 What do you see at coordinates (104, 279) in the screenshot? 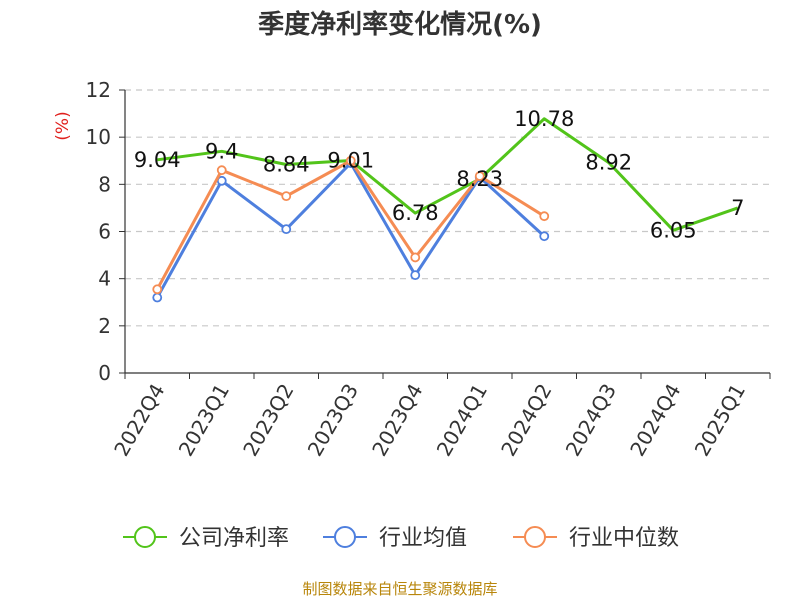
I see `y-tick-label: 4` at bounding box center [104, 279].